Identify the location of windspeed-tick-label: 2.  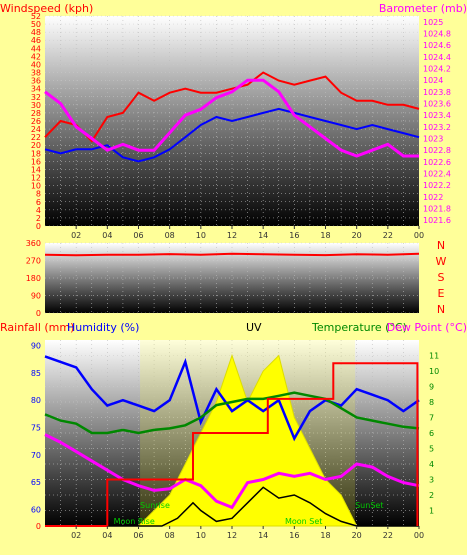
(38, 218).